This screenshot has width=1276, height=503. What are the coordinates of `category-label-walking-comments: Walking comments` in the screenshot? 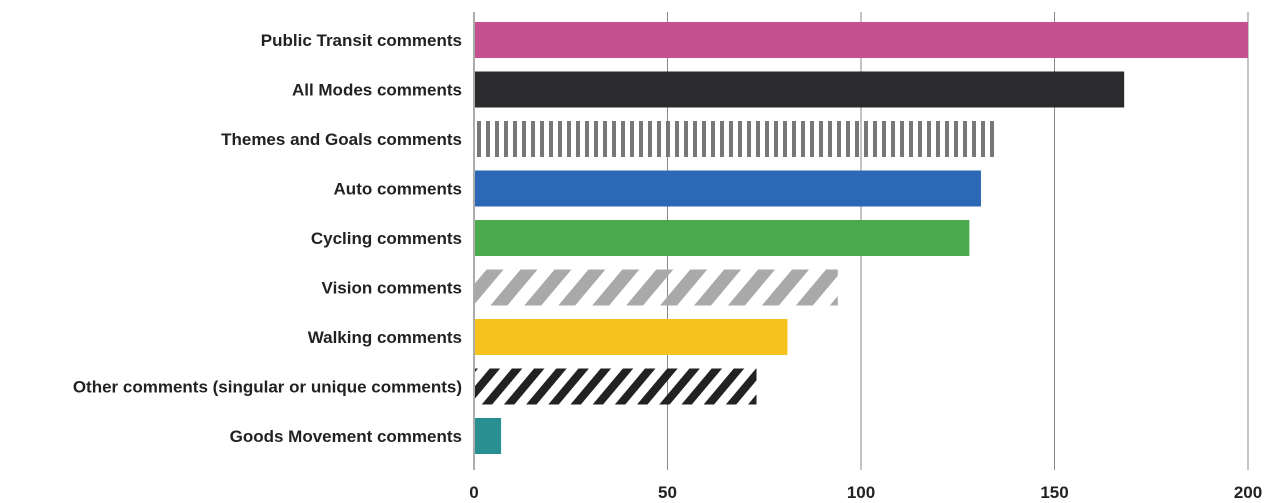 It's located at (385, 337).